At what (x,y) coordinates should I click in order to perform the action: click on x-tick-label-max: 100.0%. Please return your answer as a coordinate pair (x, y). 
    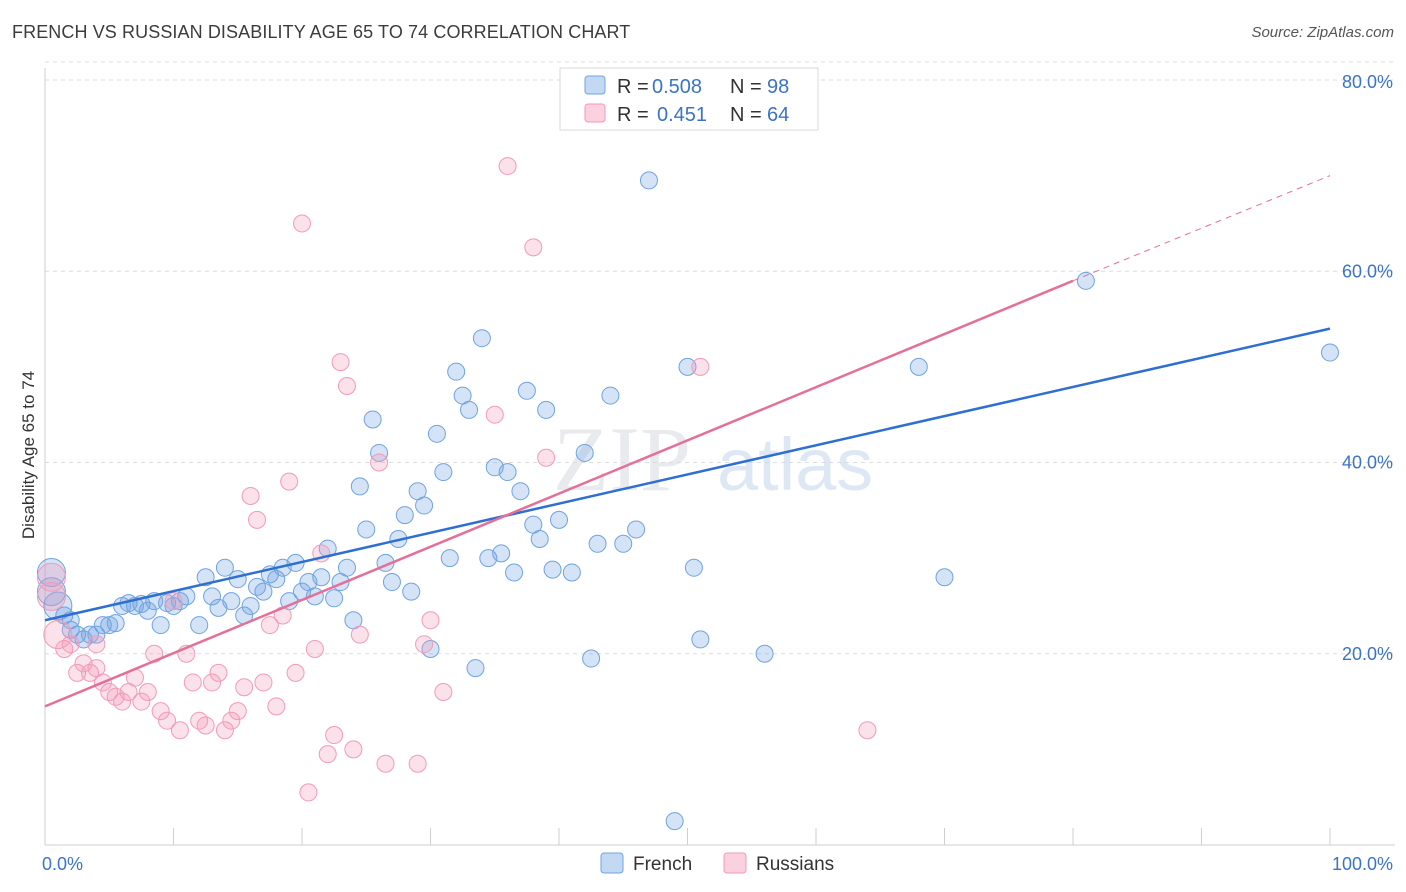
    Looking at the image, I should click on (1362, 864).